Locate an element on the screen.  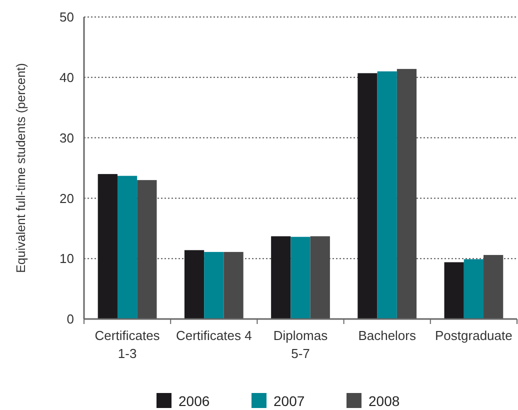
y-tick-label: 50 is located at coordinates (67, 17).